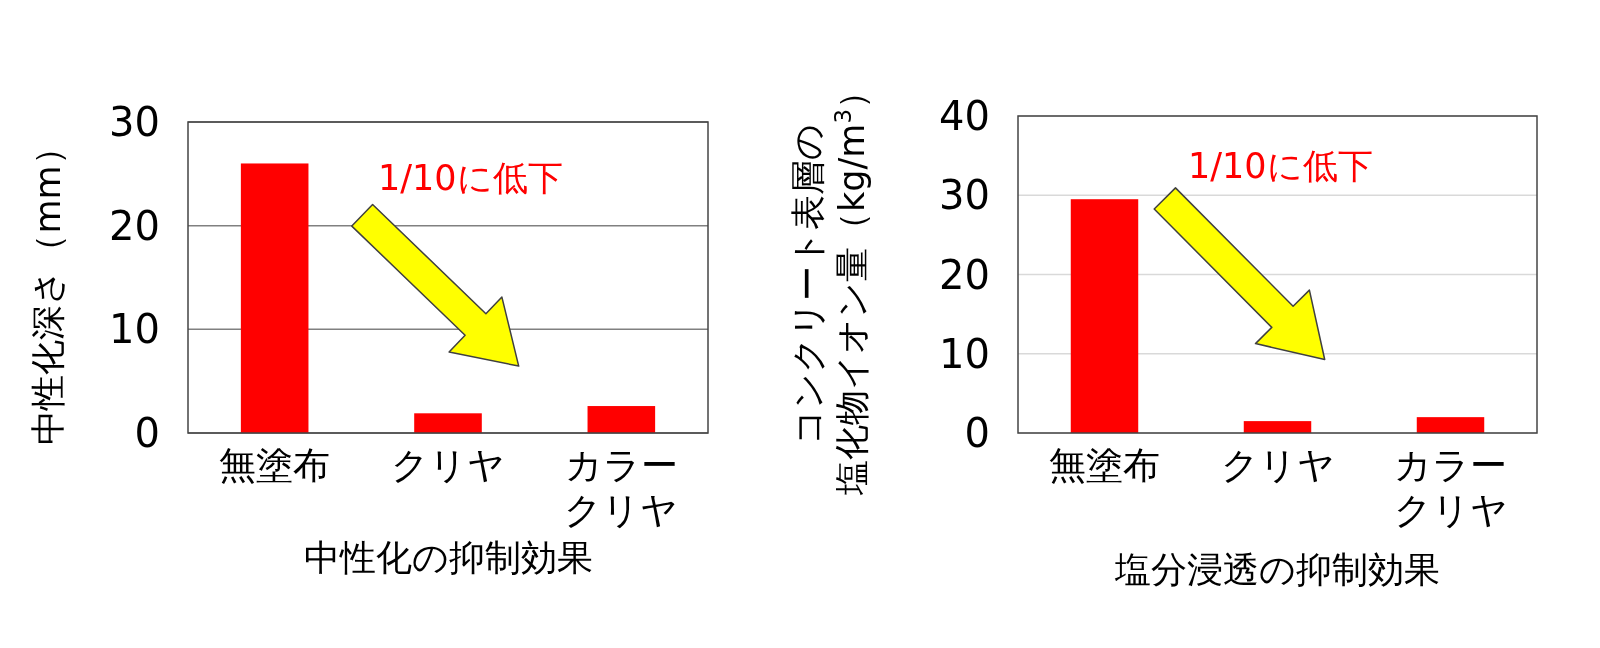  I want to click on y-axis-title: 中性化深さ（mm）, so click(48, 287).